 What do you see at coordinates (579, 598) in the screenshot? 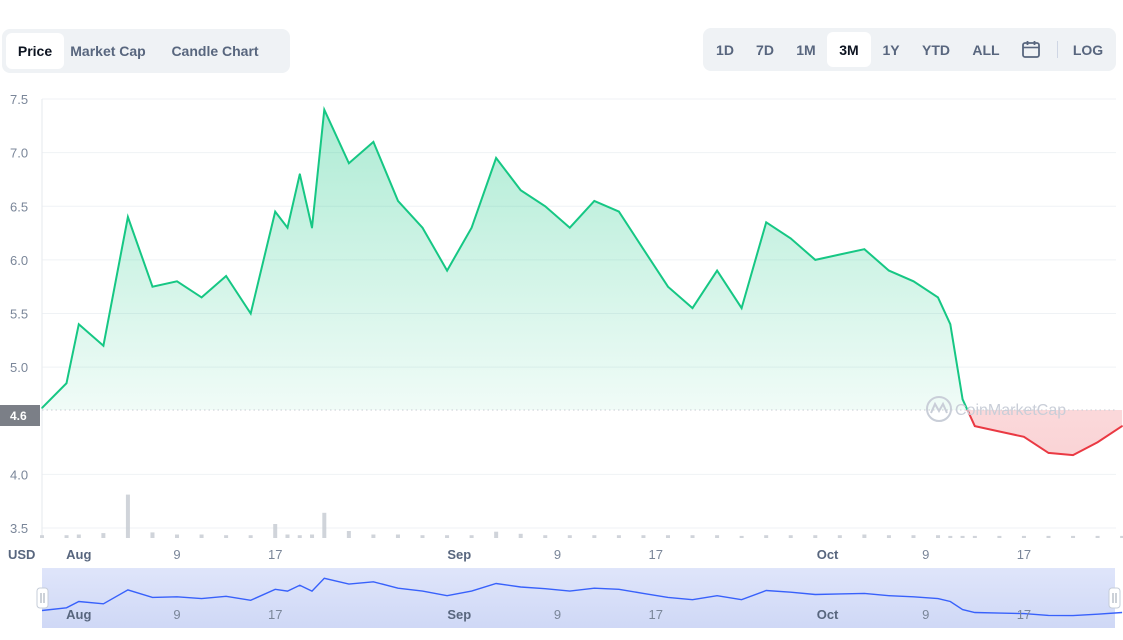
I see `range-navigator: Aug 9 17 Sep 9 17 Oct 9 17` at bounding box center [579, 598].